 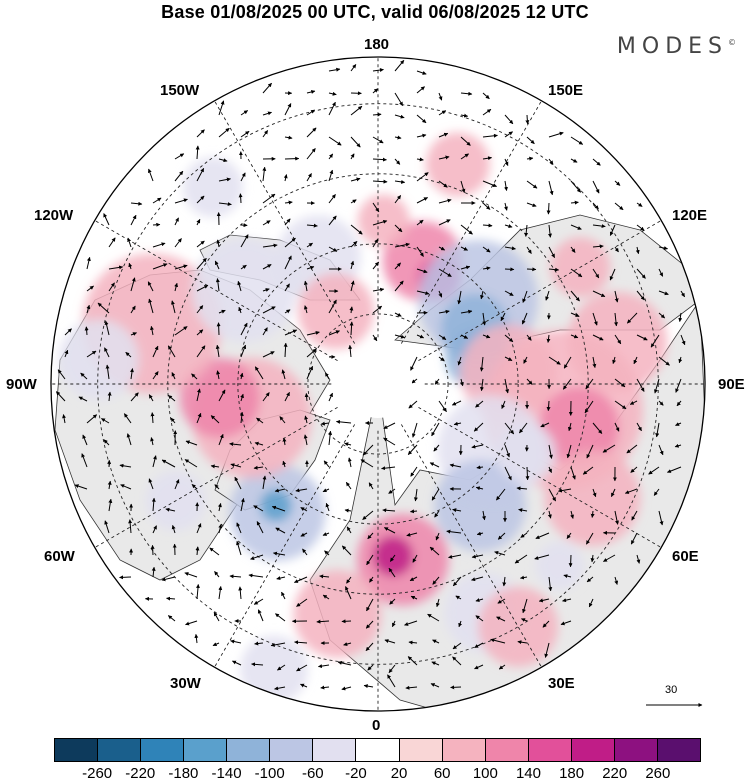 What do you see at coordinates (226, 773) in the screenshot?
I see `colorbar-tick-label: -140` at bounding box center [226, 773].